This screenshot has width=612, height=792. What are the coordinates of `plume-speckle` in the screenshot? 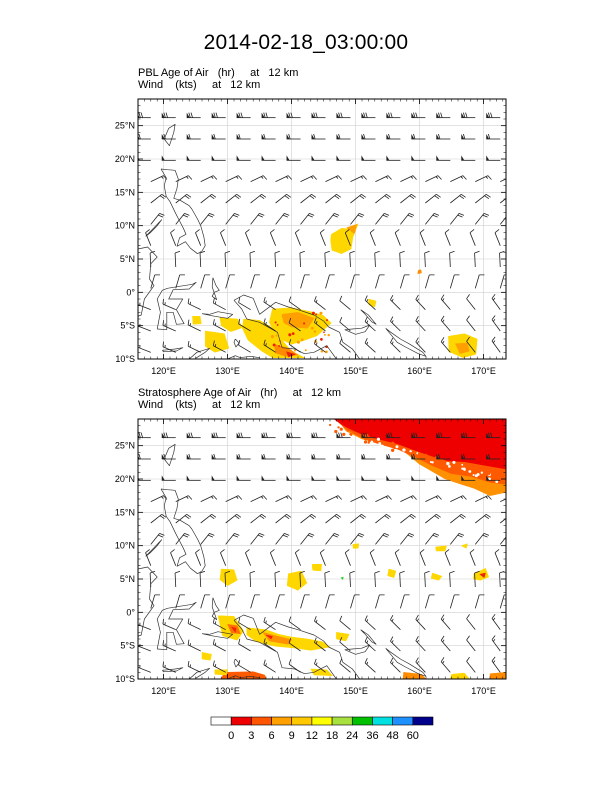 It's located at (316, 314).